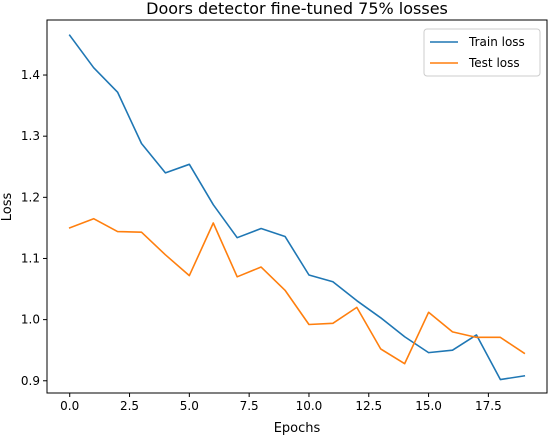  What do you see at coordinates (368, 406) in the screenshot?
I see `x-tick-label: 12.5` at bounding box center [368, 406].